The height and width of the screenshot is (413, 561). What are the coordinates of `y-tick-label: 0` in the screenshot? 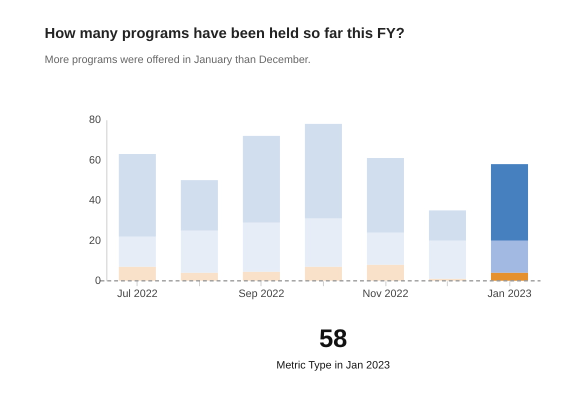 It's located at (98, 281).